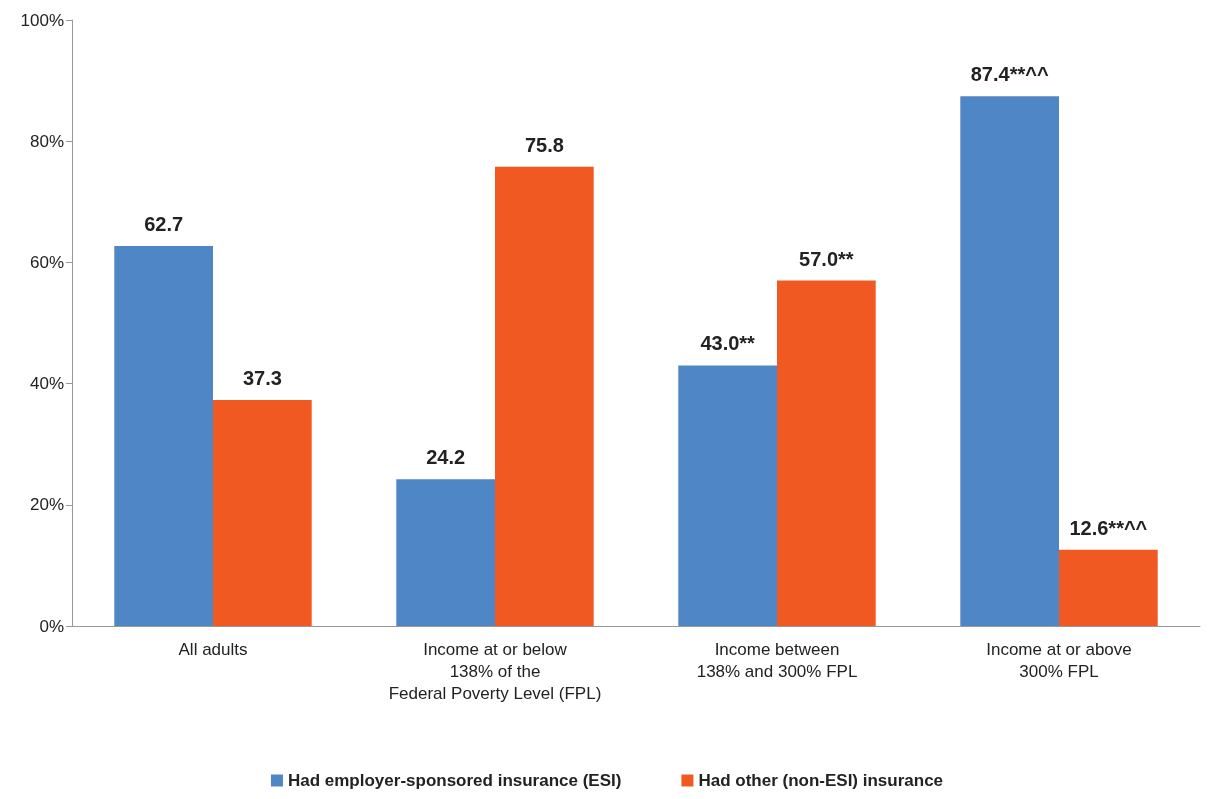 Image resolution: width=1214 pixels, height=799 pixels. What do you see at coordinates (46, 262) in the screenshot?
I see `y-tick-label: 60%` at bounding box center [46, 262].